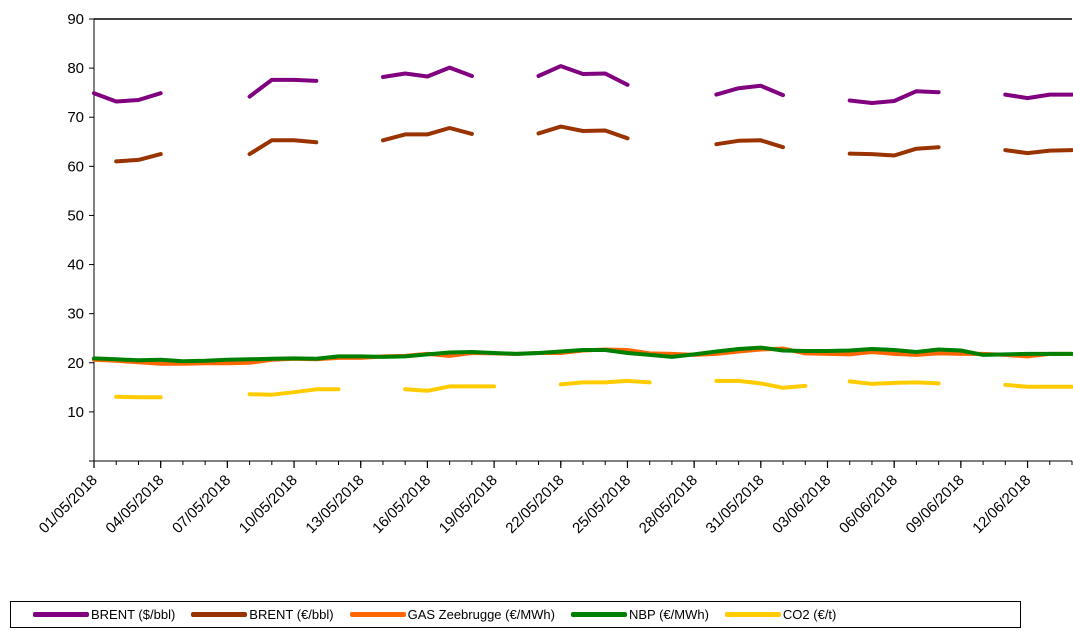 The image size is (1073, 631). I want to click on legend-item-co2: CO2 (€/t), so click(780, 614).